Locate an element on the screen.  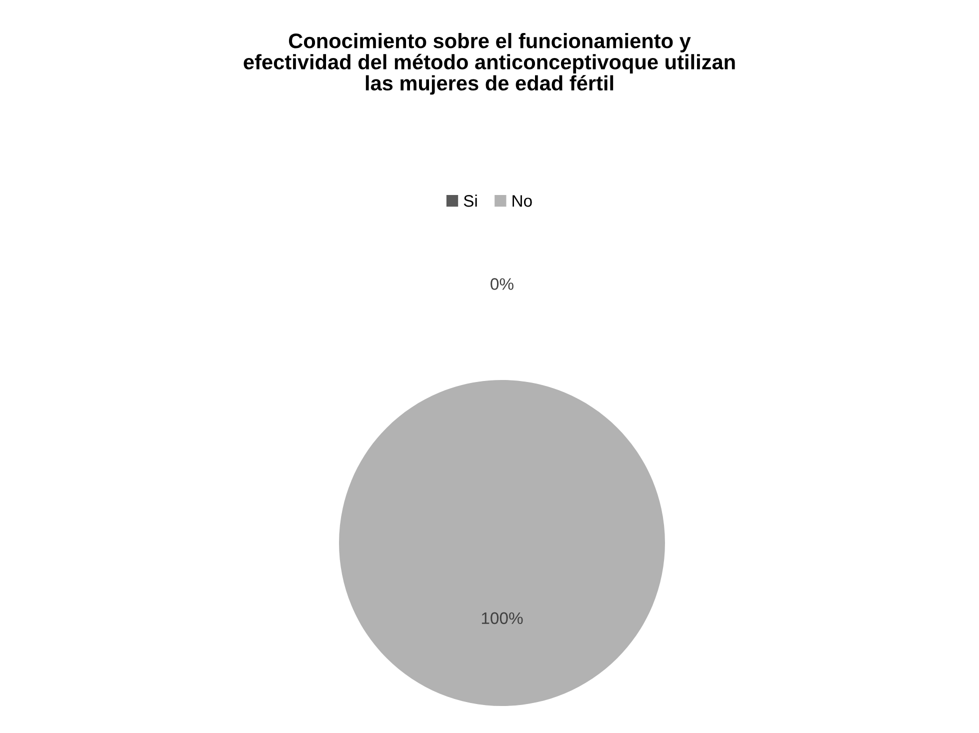
legend-label: No is located at coordinates (522, 201).